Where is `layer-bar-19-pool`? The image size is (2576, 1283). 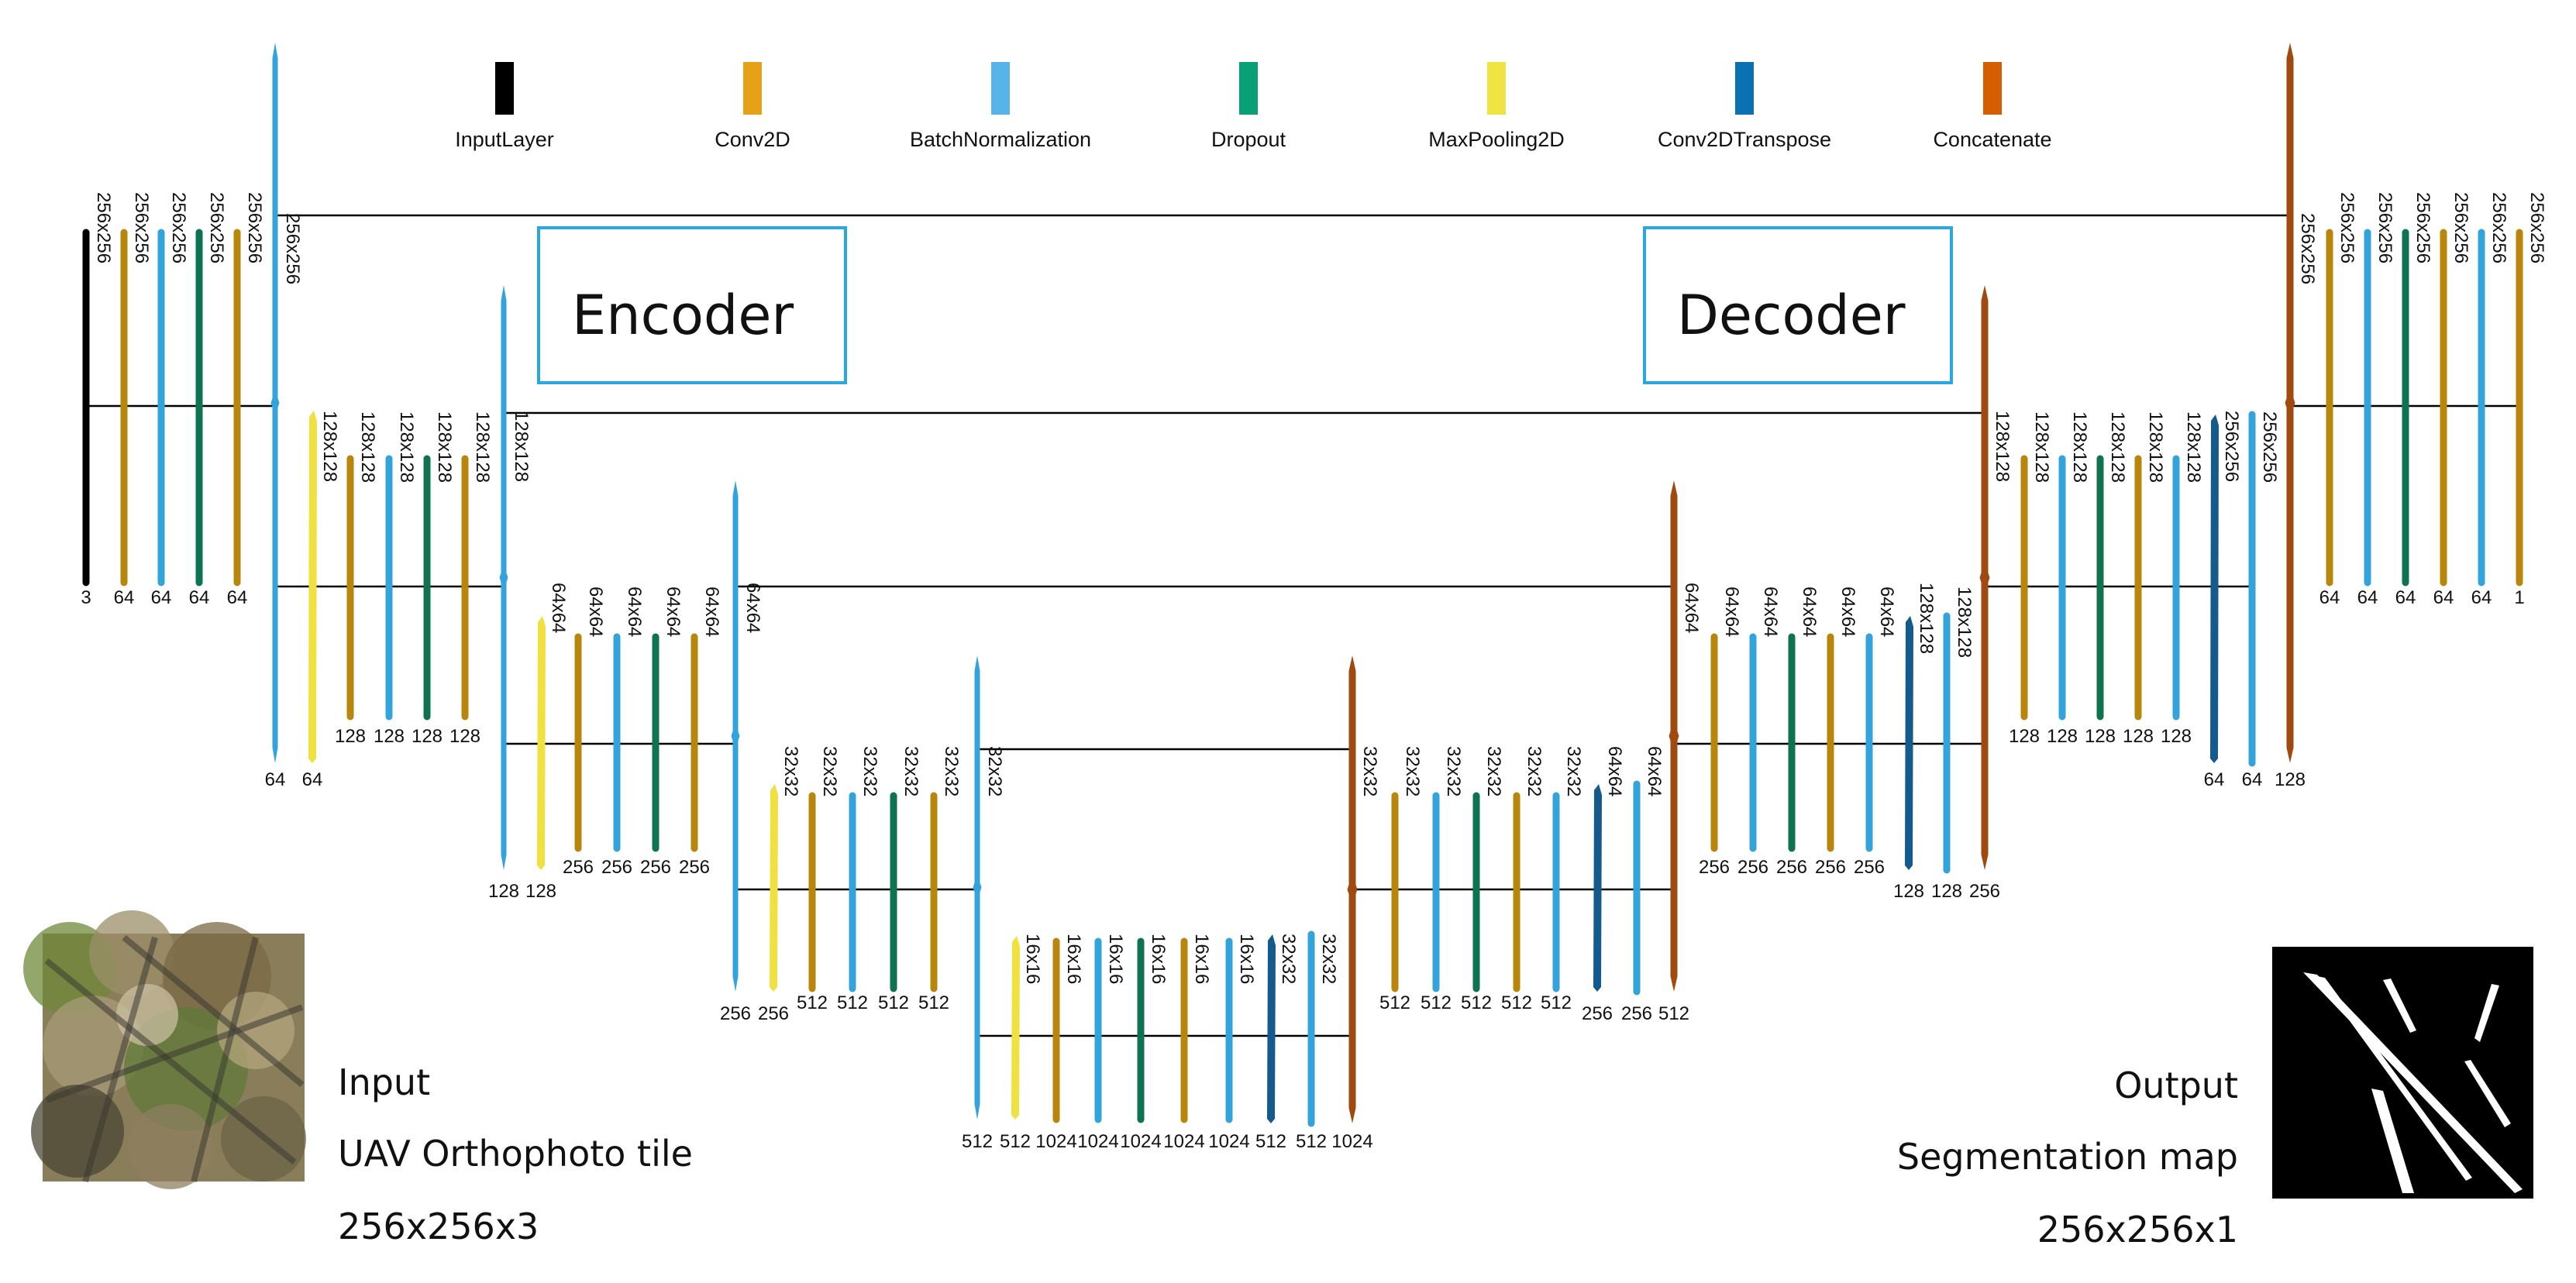
layer-bar-19-pool is located at coordinates (774, 888).